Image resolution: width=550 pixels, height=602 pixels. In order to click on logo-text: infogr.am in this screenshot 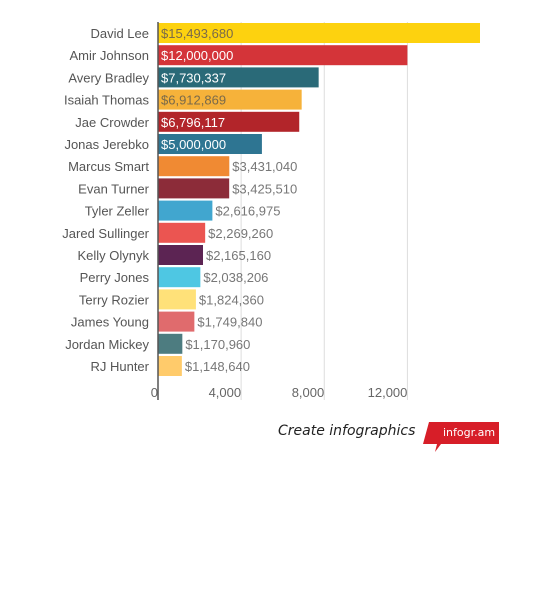, I will do `click(469, 432)`.